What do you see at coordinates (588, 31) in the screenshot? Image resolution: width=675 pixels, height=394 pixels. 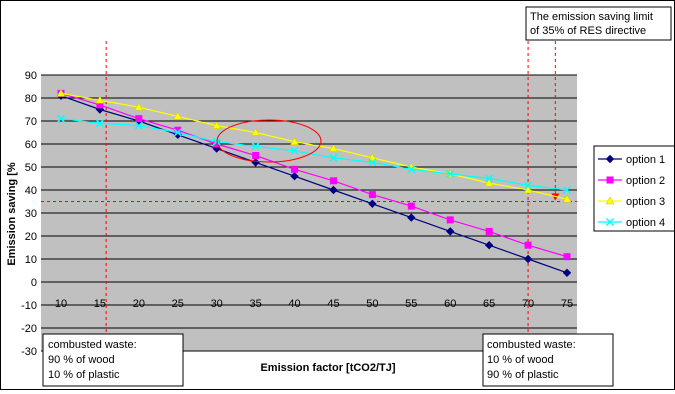 I see `limit-annotation-line2: of 35% of RES directive` at bounding box center [588, 31].